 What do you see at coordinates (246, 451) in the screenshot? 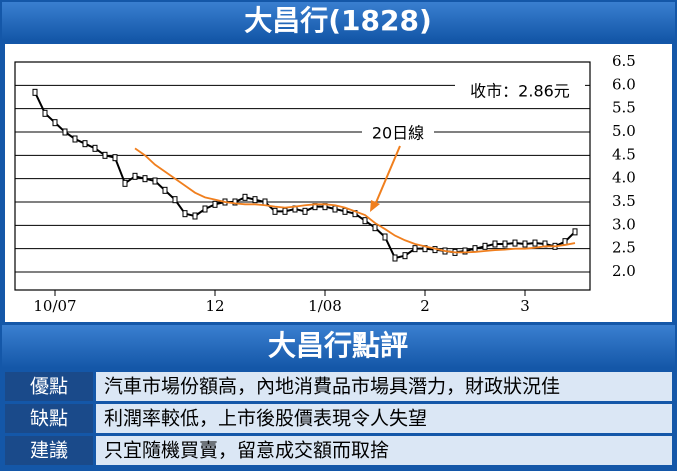
I see `row-text: 只宜隨機買賣，留意成交額而取捨` at bounding box center [246, 451].